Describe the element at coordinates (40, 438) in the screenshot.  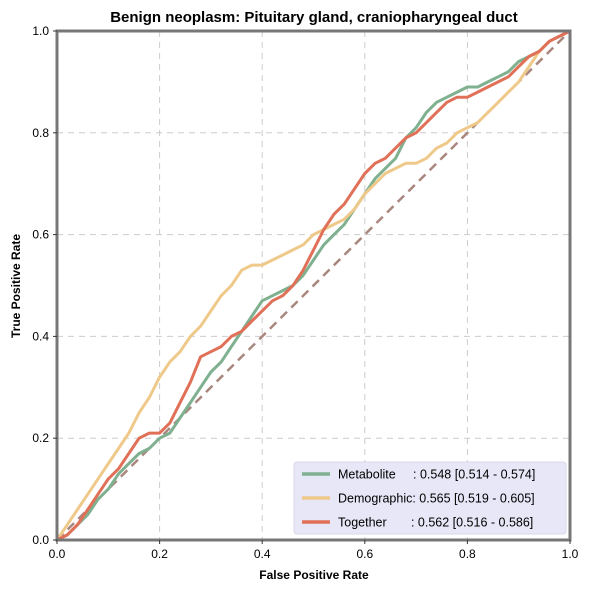
I see `y-tick-label: 0.2` at that location.